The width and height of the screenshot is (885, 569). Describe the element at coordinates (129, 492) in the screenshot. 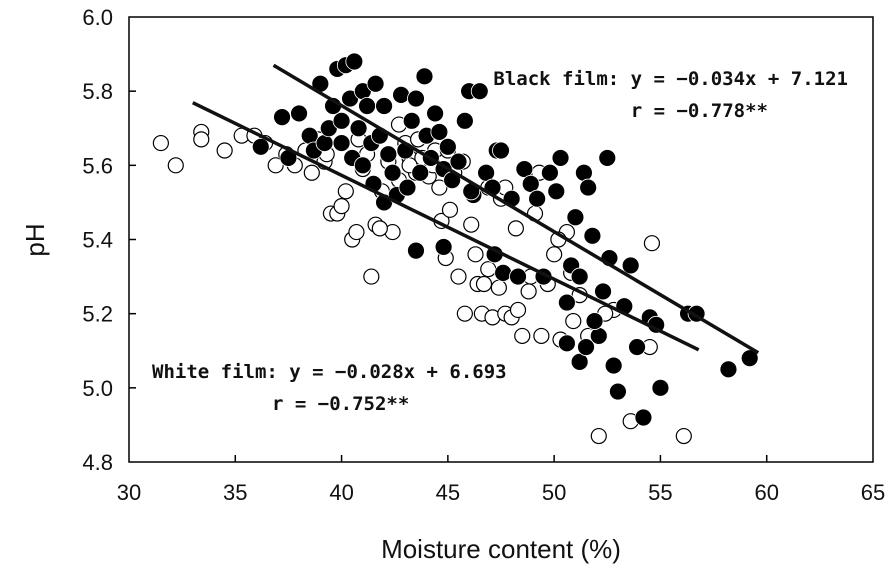

I see `x-tick-label: 30` at that location.